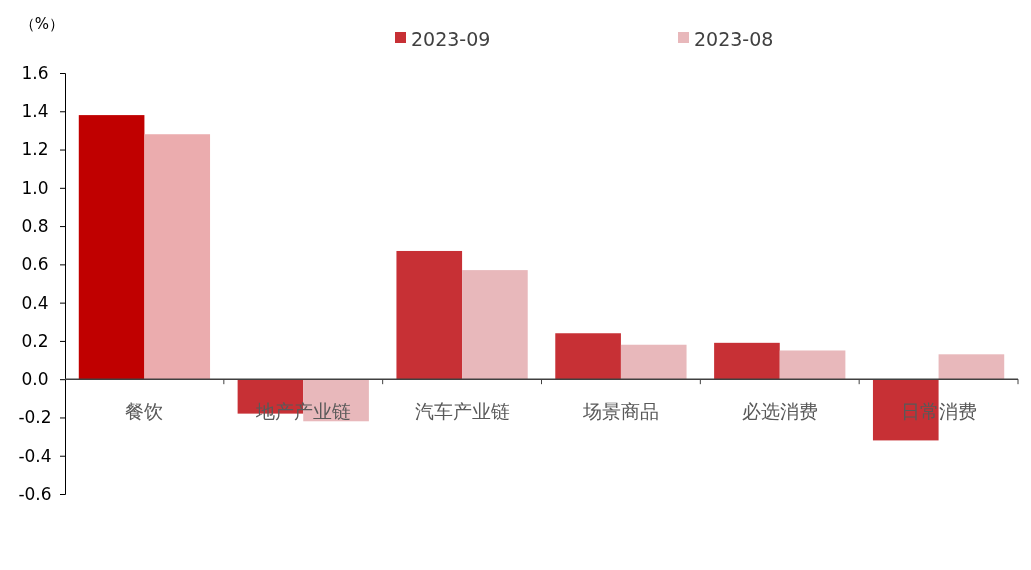  What do you see at coordinates (35, 417) in the screenshot?
I see `y-tick-label: -0.2` at bounding box center [35, 417].